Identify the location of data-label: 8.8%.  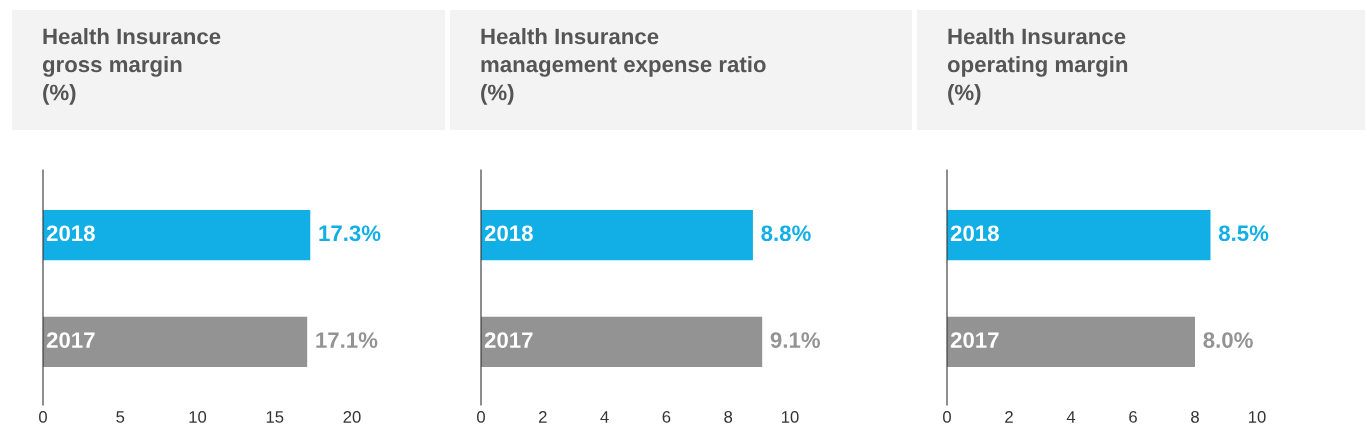
(786, 233).